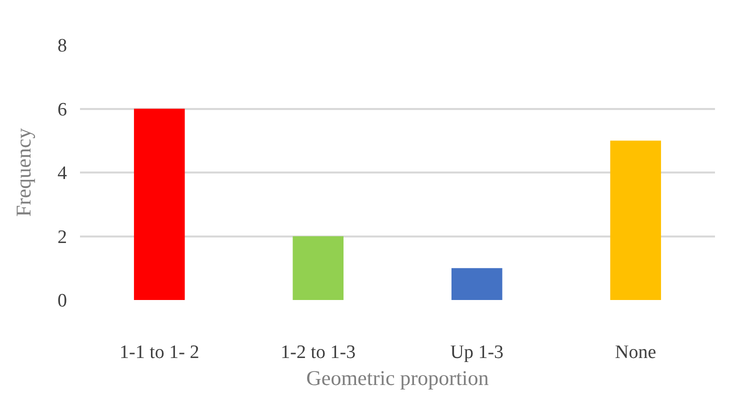  I want to click on y-tick-label: 0, so click(62, 301).